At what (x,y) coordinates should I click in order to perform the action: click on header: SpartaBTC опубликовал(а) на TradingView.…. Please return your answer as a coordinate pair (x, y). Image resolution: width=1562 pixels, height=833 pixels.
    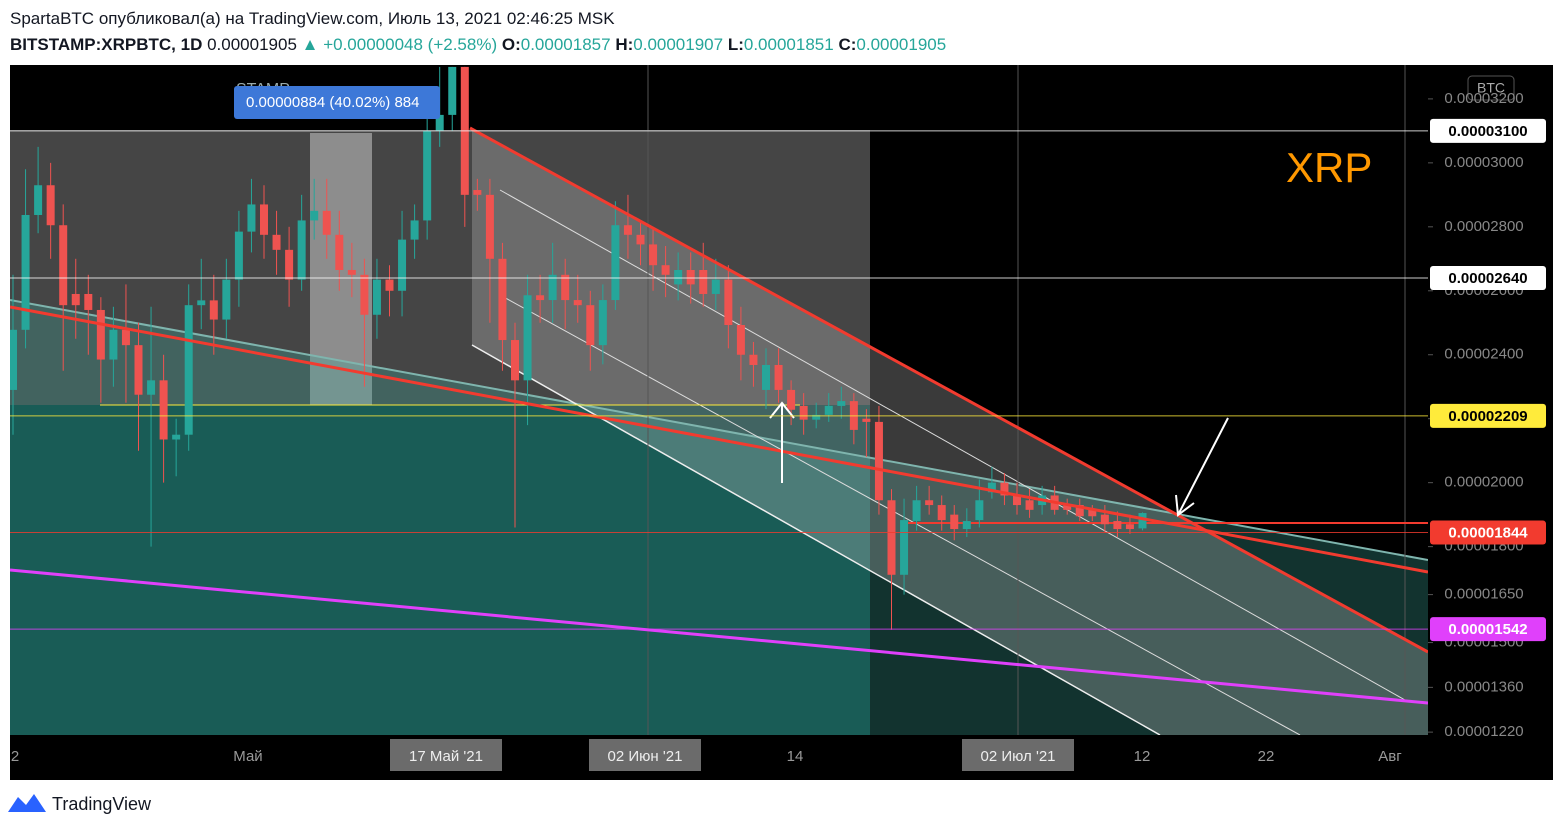
    Looking at the image, I should click on (478, 32).